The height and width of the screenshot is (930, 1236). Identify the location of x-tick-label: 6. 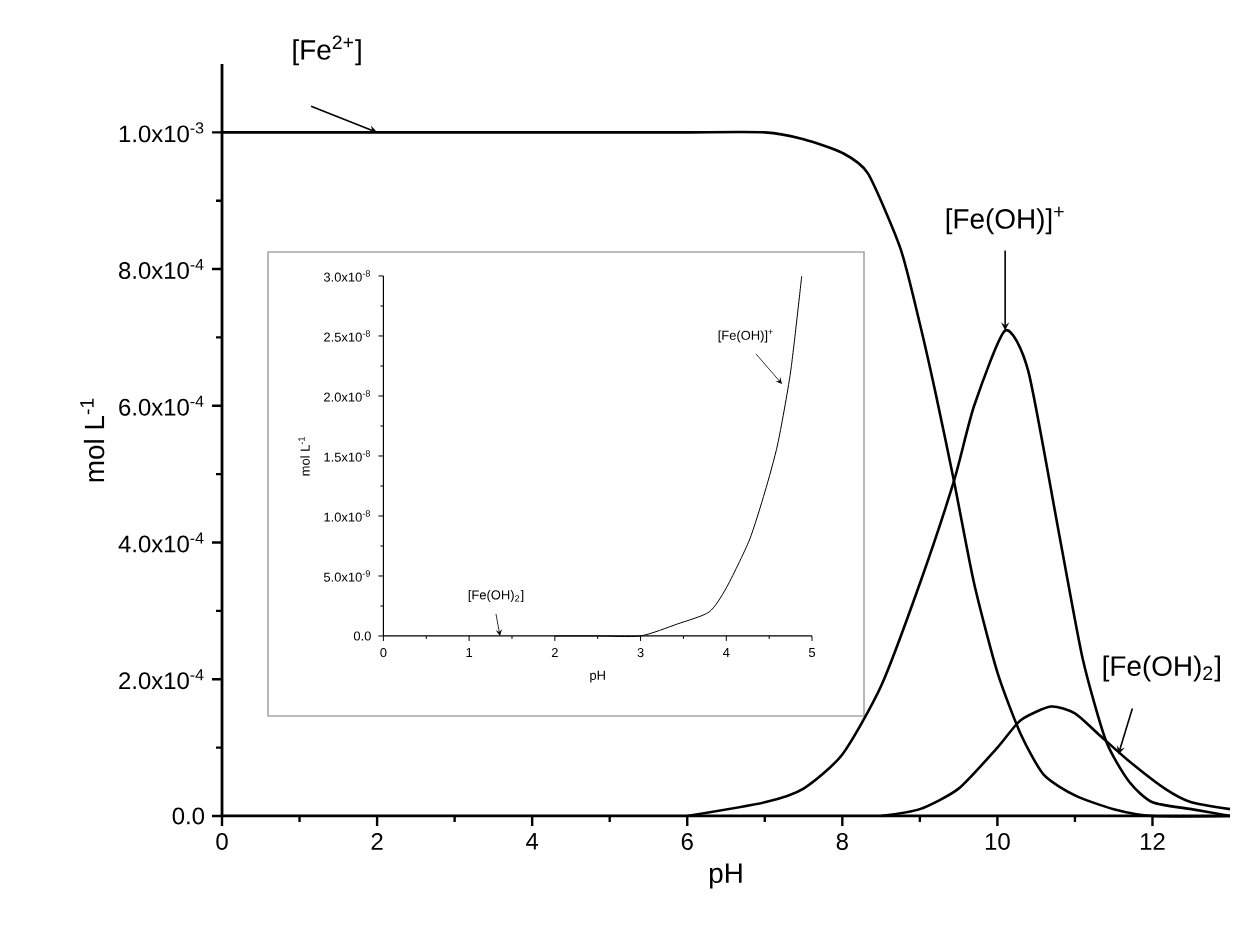
(687, 841).